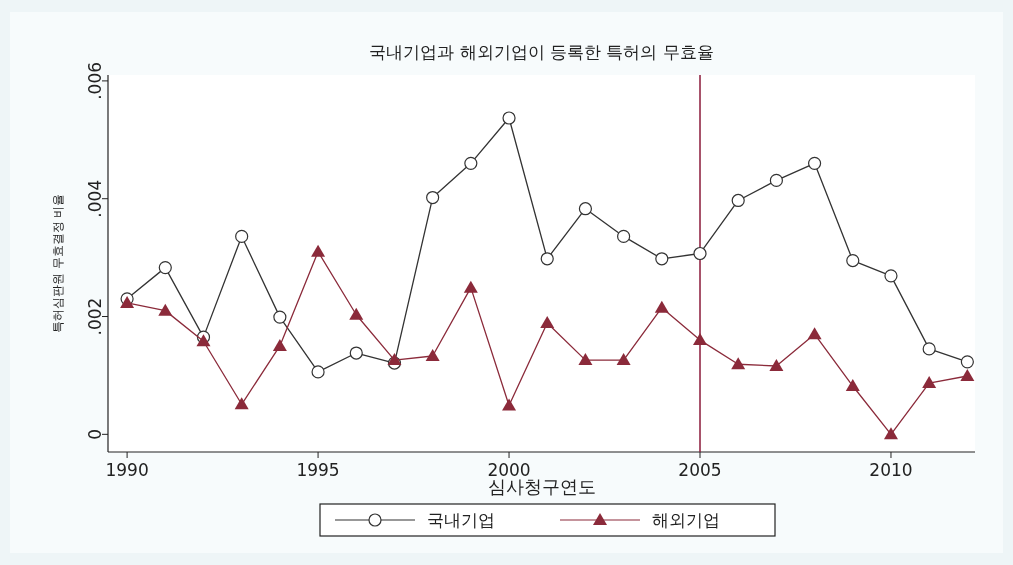 The height and width of the screenshot is (565, 1013). Describe the element at coordinates (461, 520) in the screenshot. I see `legend-label: 국내기업` at that location.